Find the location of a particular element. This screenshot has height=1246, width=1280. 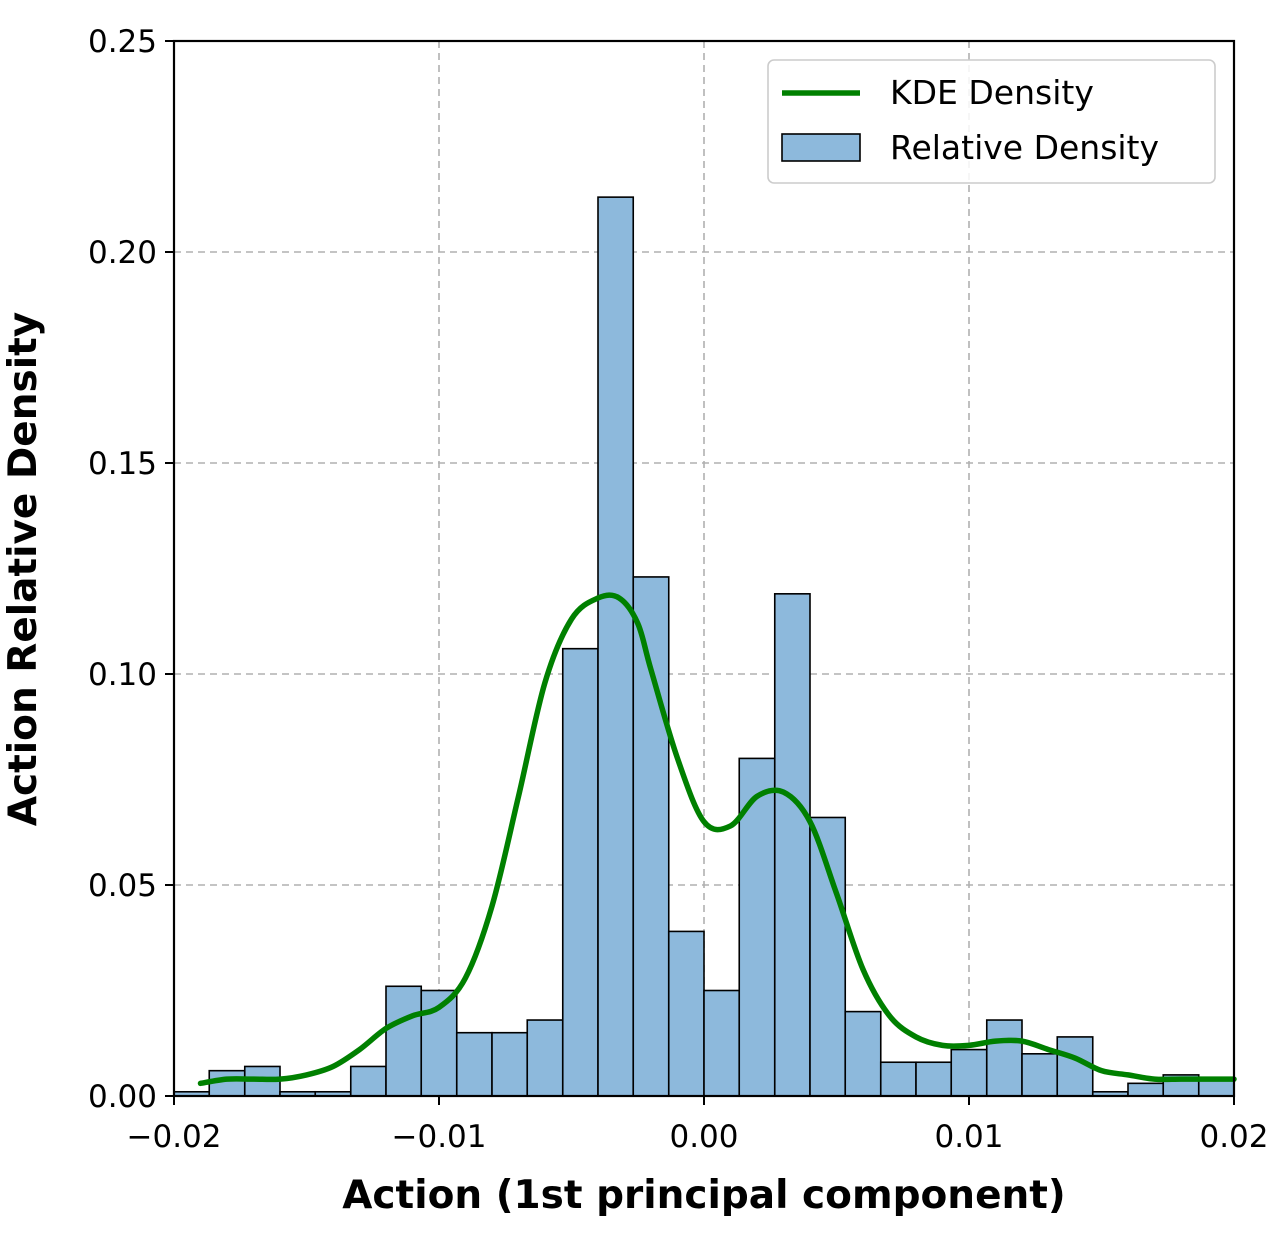

x-tick-label: 0.01 is located at coordinates (968, 1137).